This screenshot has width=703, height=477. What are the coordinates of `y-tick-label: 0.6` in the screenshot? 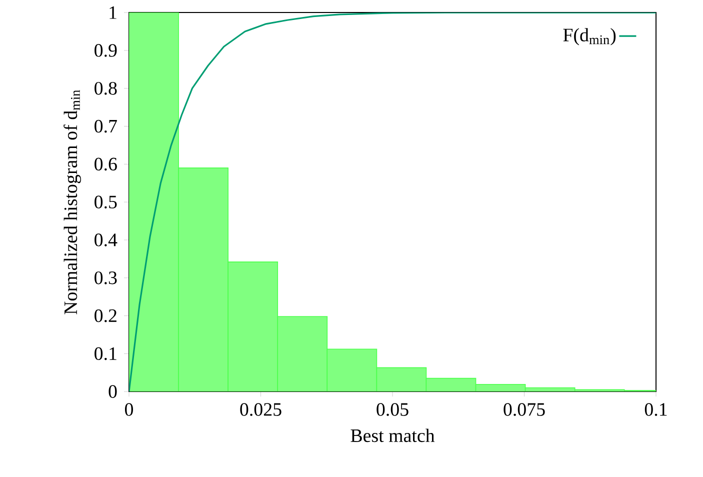 It's located at (105, 164).